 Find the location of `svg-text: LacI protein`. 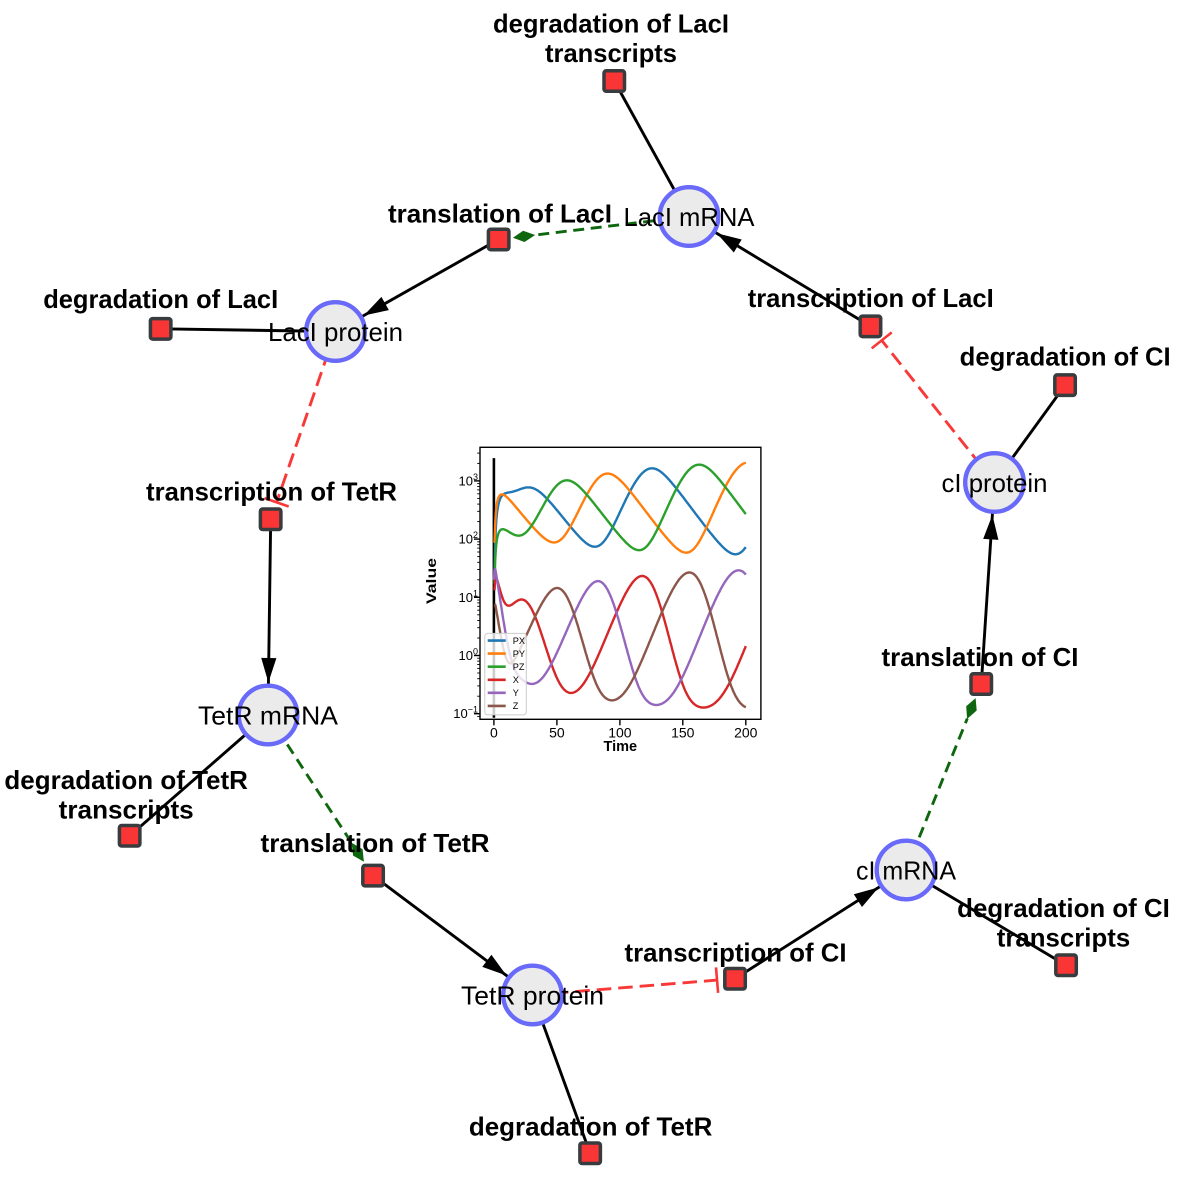

svg-text: LacI protein is located at coordinates (335, 332).